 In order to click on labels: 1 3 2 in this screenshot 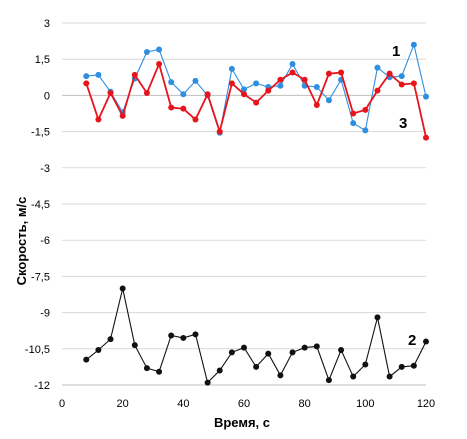, I will do `click(404, 196)`.